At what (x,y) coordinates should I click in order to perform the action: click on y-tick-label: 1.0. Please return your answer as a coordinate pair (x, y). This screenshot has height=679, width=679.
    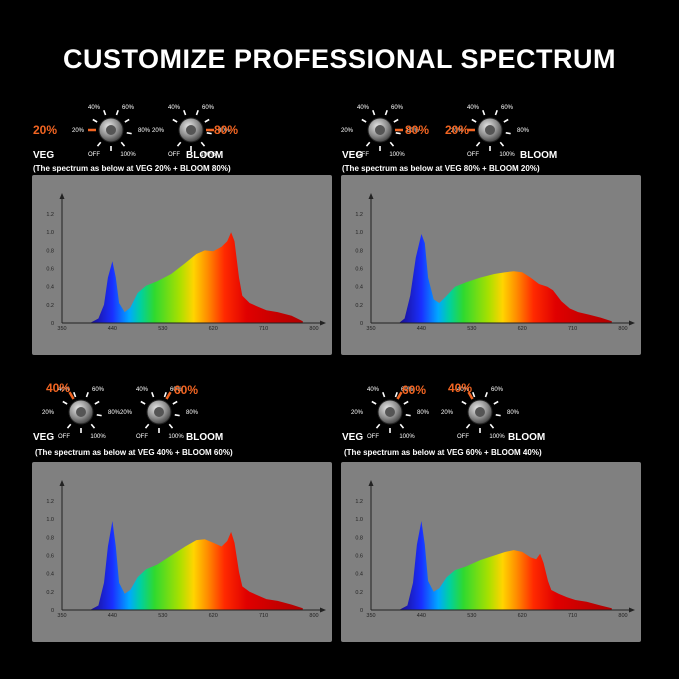
    Looking at the image, I should click on (359, 233).